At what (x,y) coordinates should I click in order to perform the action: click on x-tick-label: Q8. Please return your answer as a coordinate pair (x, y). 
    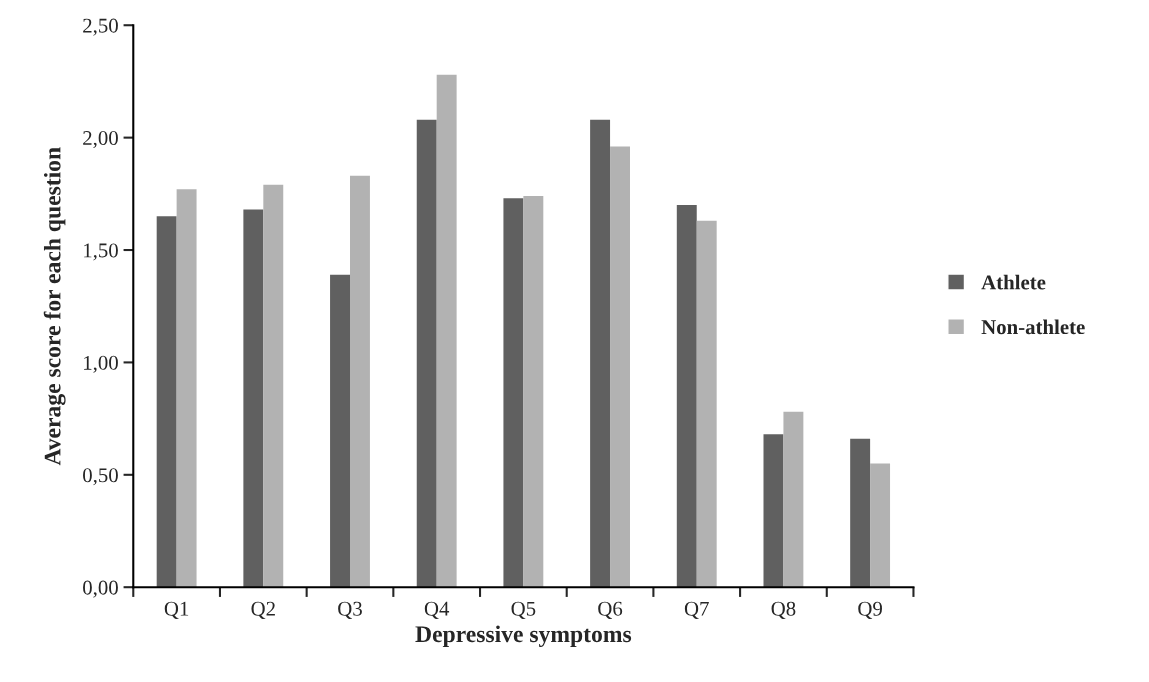
    Looking at the image, I should click on (783, 610).